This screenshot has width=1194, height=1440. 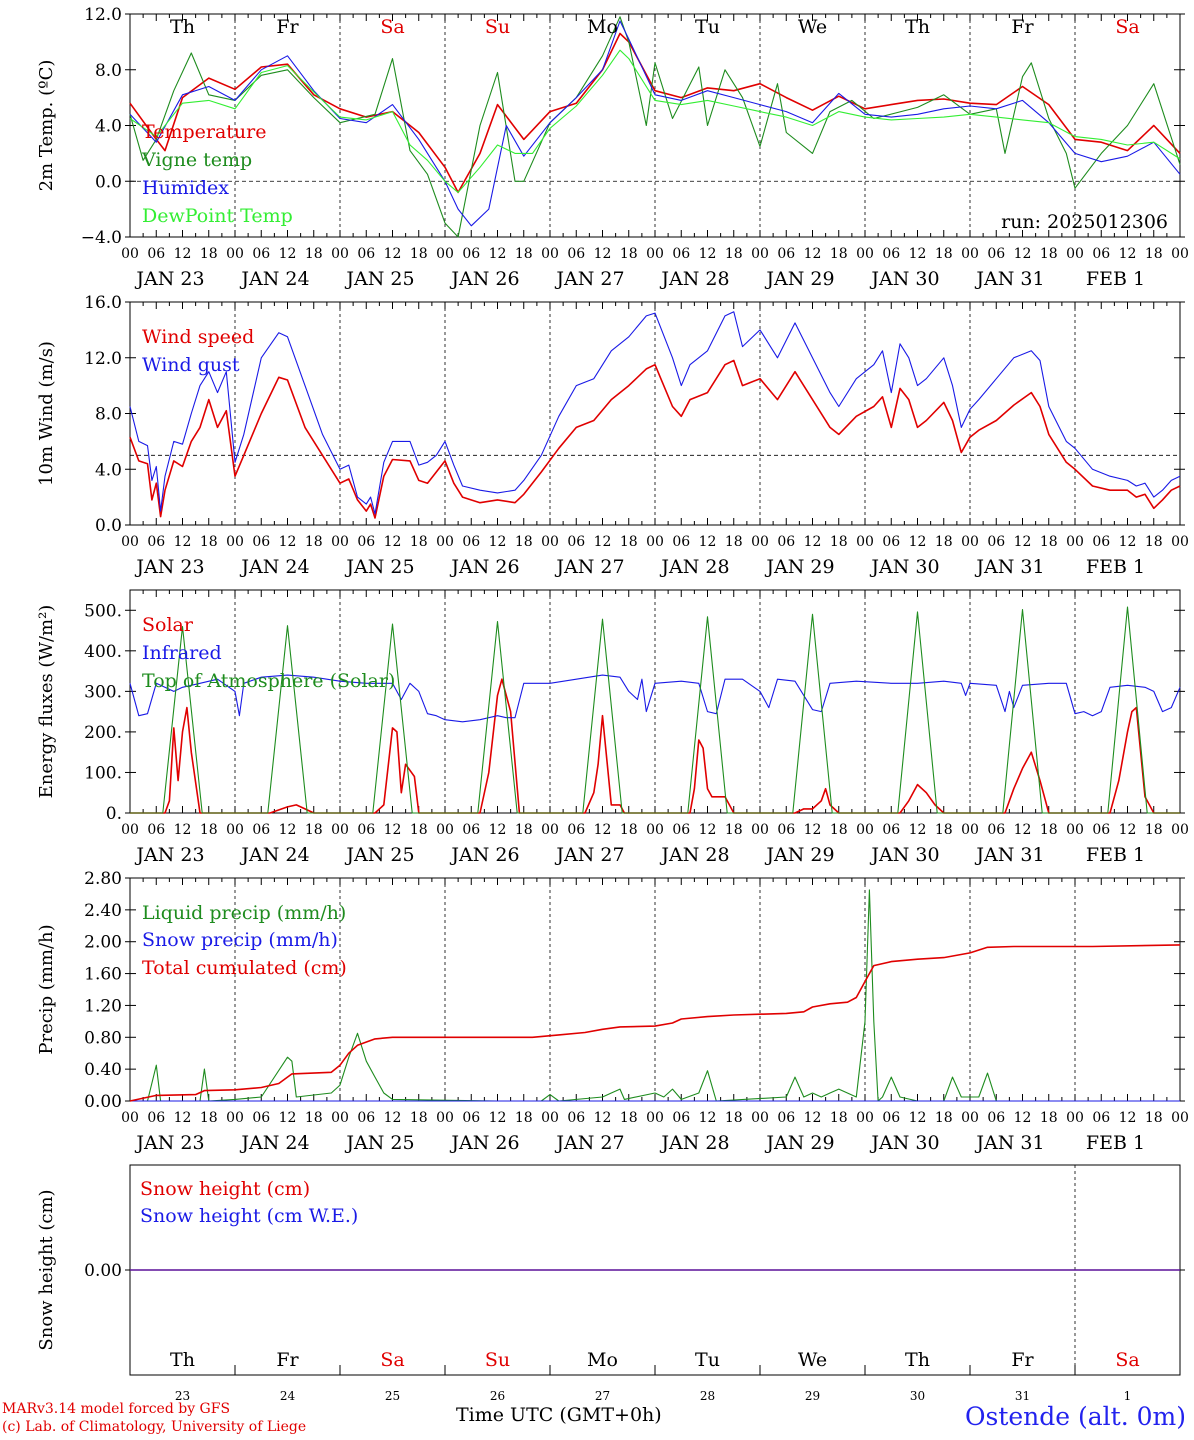 What do you see at coordinates (602, 1396) in the screenshot?
I see `day-number-label: 27` at bounding box center [602, 1396].